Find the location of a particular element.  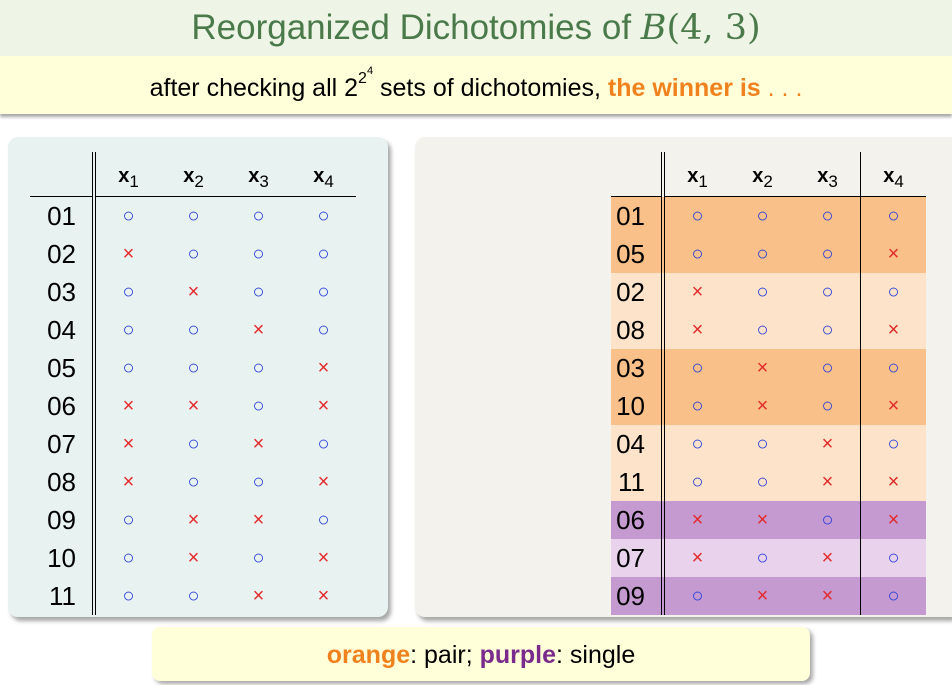

table-row: 05 ○ ○ ○ × is located at coordinates (193, 368).